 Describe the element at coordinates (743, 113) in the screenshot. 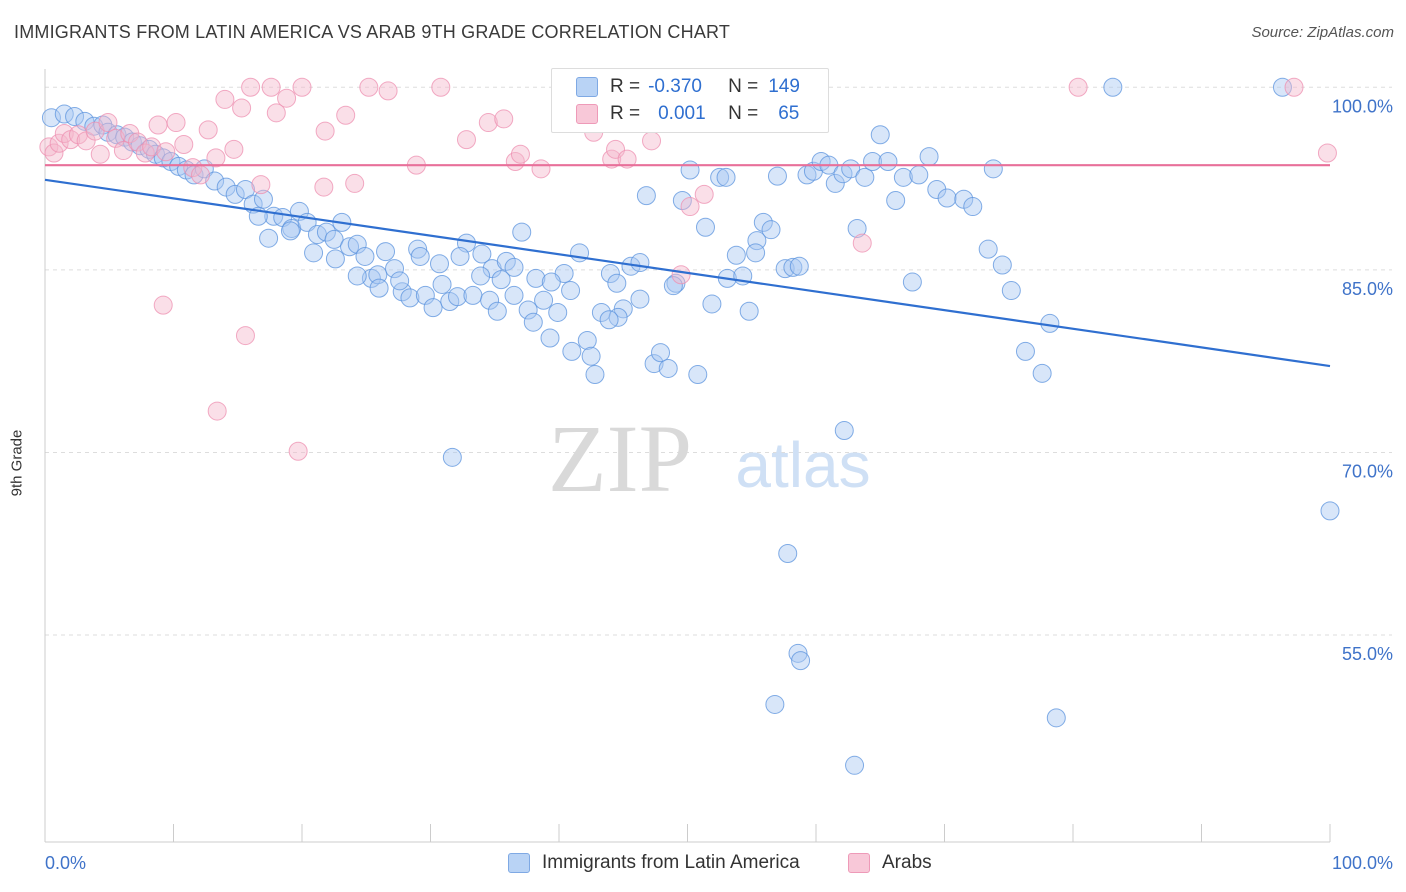

I see `legend-n-label: N =` at that location.